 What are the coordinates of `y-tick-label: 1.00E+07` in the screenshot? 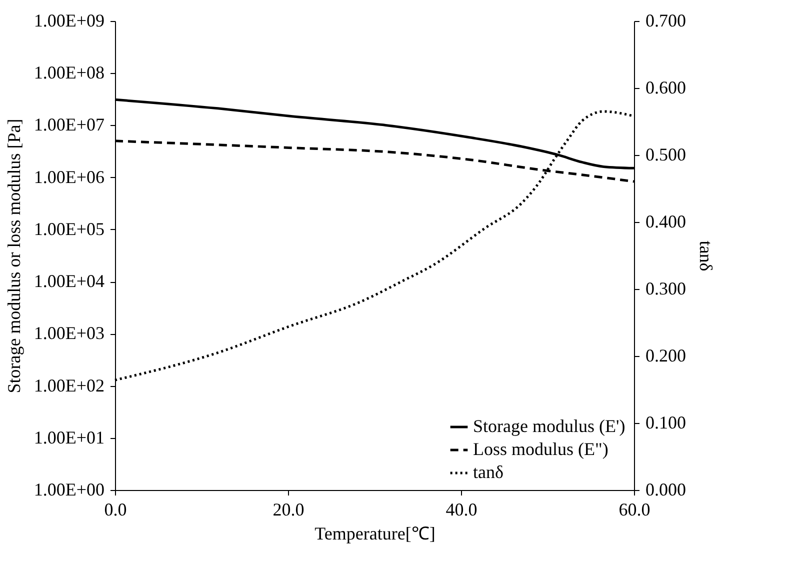 It's located at (69, 124).